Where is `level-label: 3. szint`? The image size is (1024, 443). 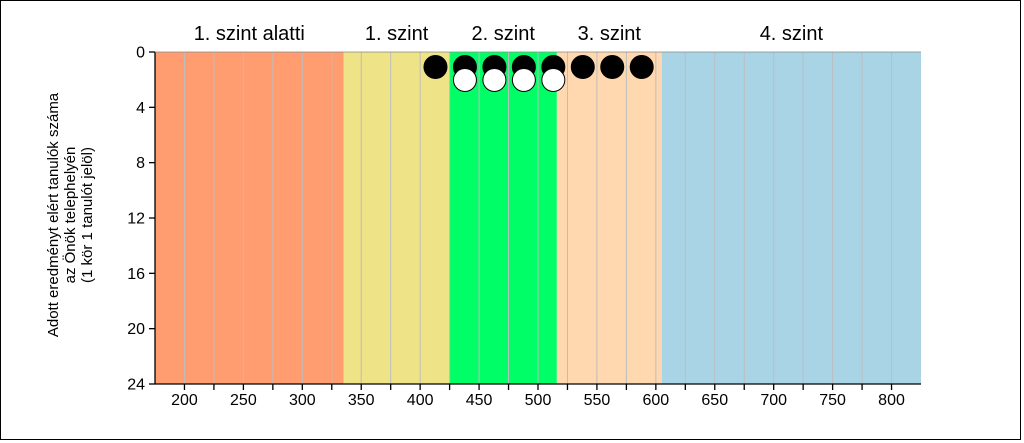
level-label: 3. szint is located at coordinates (610, 34).